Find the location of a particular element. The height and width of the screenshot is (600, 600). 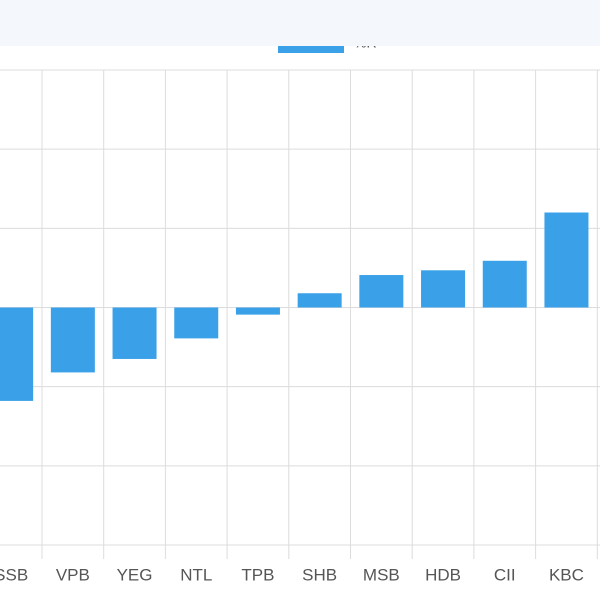

x-tick-label: SHB is located at coordinates (319, 574).